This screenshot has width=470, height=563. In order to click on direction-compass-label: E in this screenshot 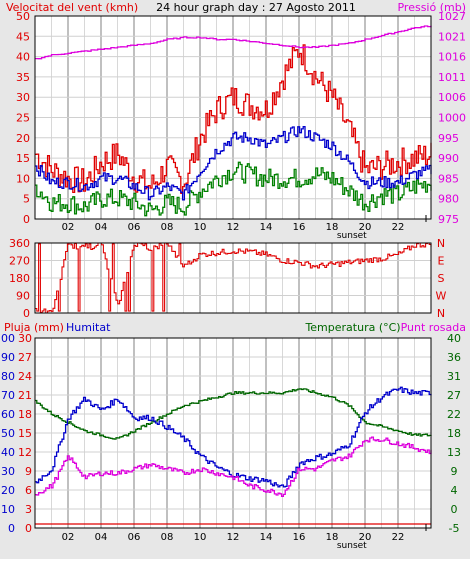, I will do `click(441, 261)`.